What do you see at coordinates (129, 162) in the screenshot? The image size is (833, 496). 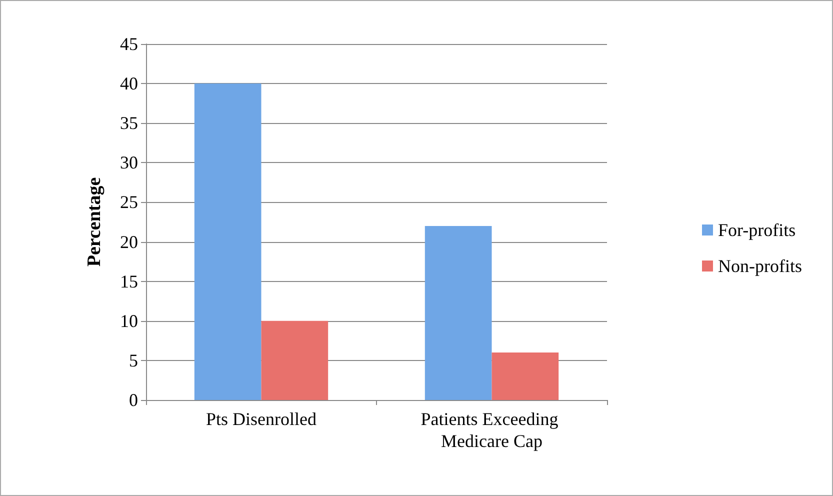 I see `y-tick-label: 30` at bounding box center [129, 162].